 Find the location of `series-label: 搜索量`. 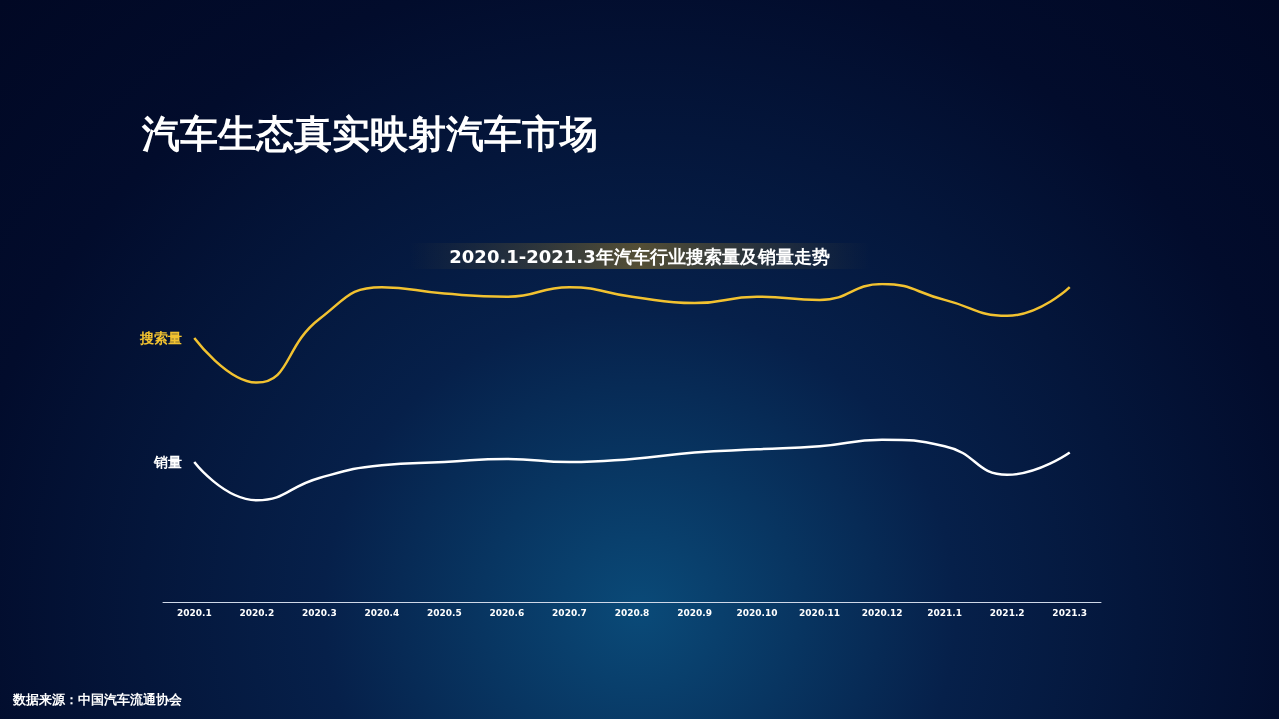

series-label: 搜索量 is located at coordinates (161, 338).